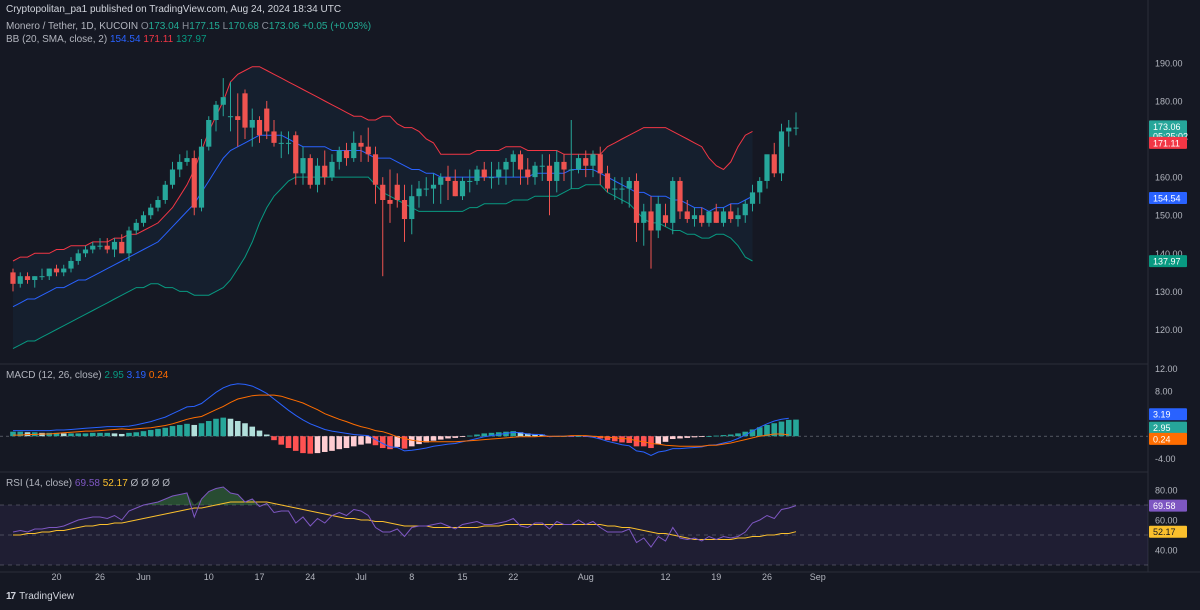  Describe the element at coordinates (361, 577) in the screenshot. I see `time-tick-label: Jul` at that location.